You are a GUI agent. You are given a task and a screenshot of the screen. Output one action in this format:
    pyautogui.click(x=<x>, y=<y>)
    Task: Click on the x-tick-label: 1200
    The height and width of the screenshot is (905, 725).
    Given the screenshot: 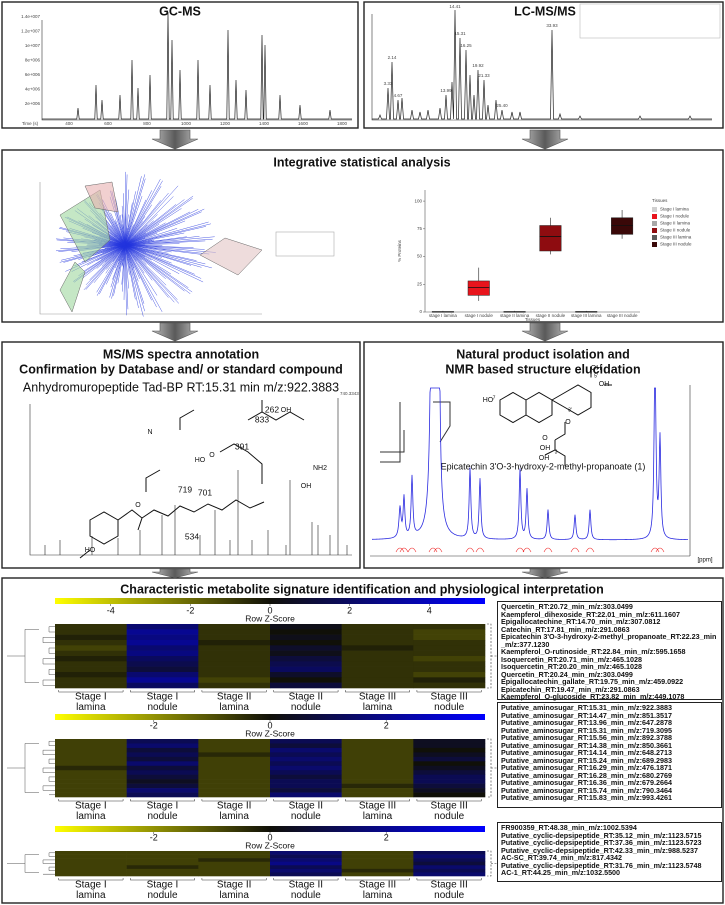 What is the action you would take?
    pyautogui.click(x=225, y=123)
    